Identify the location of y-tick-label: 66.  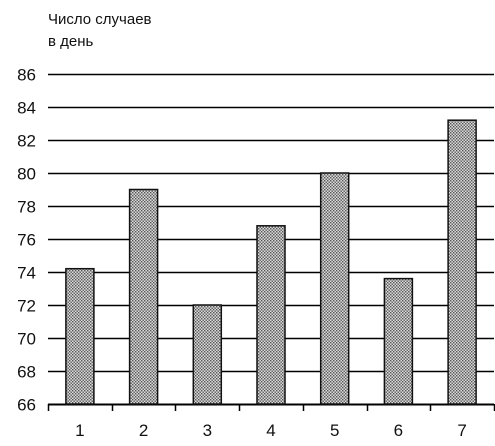
(26, 405).